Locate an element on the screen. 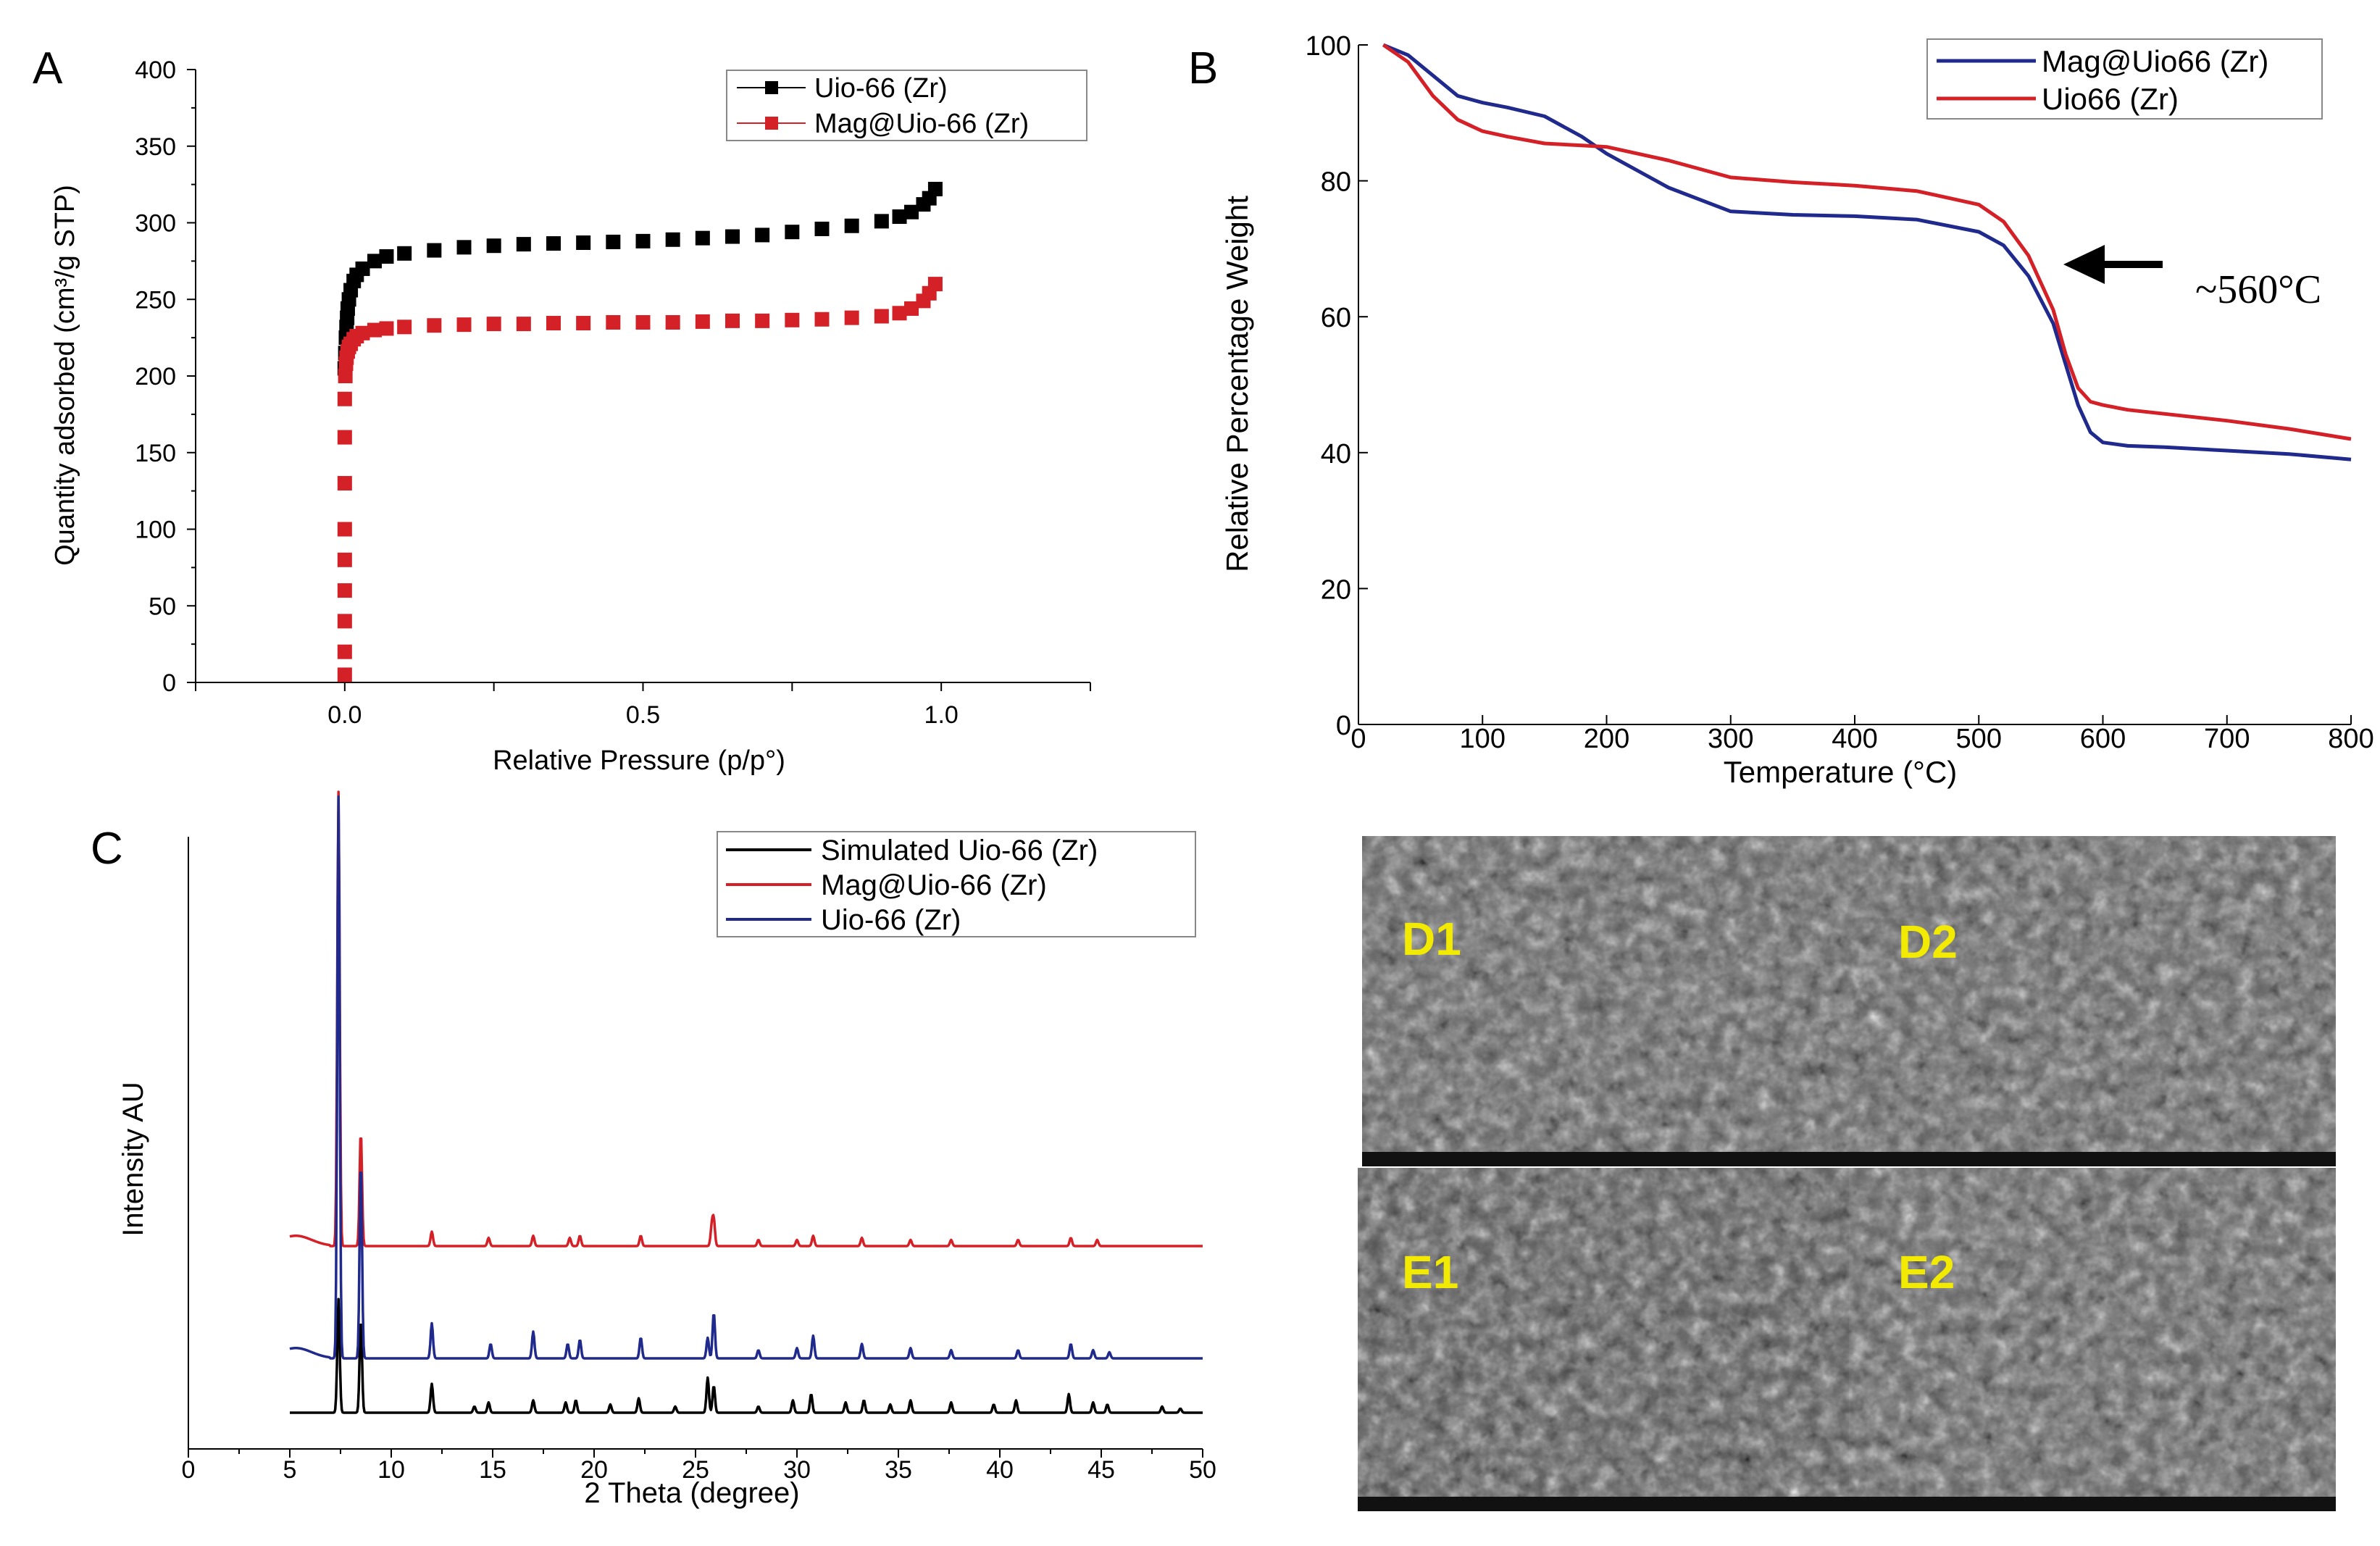 The height and width of the screenshot is (1546, 2380). panel-c-x-tick-label: 35 is located at coordinates (898, 1470).